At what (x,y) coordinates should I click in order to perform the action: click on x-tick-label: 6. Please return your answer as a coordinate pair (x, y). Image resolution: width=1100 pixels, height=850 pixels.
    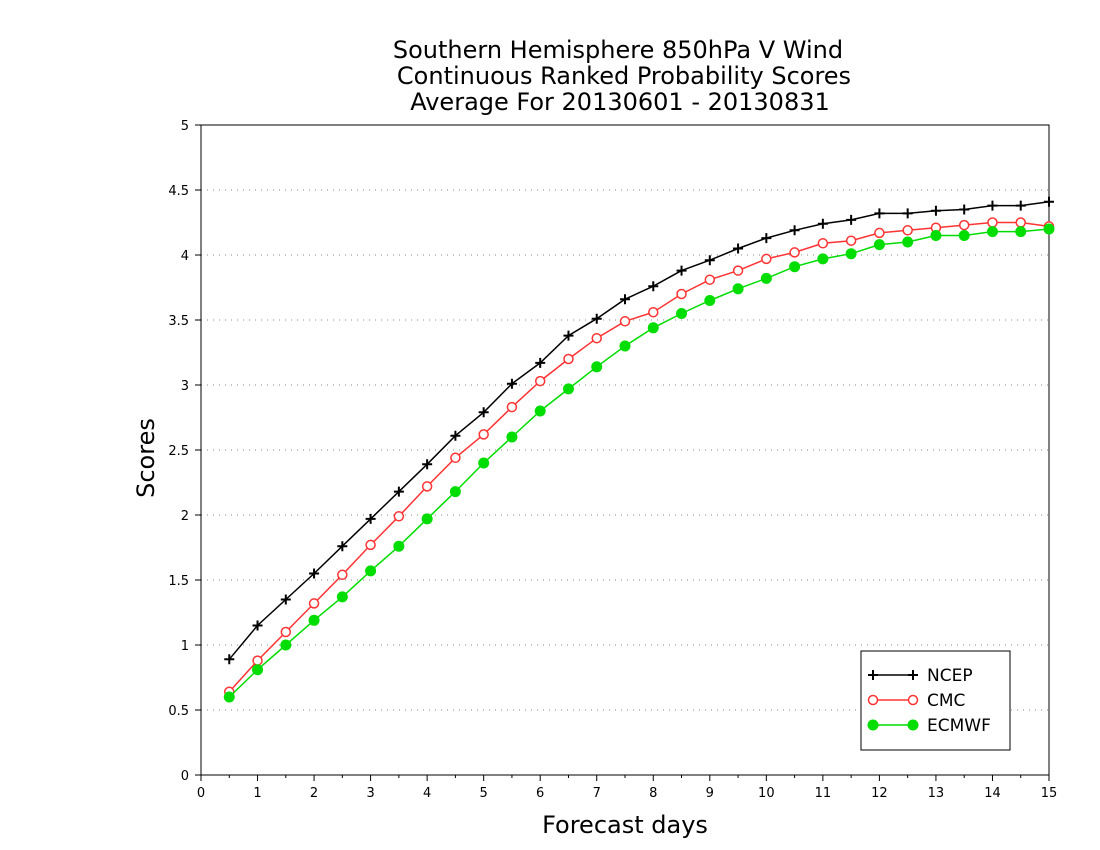
    Looking at the image, I should click on (540, 793).